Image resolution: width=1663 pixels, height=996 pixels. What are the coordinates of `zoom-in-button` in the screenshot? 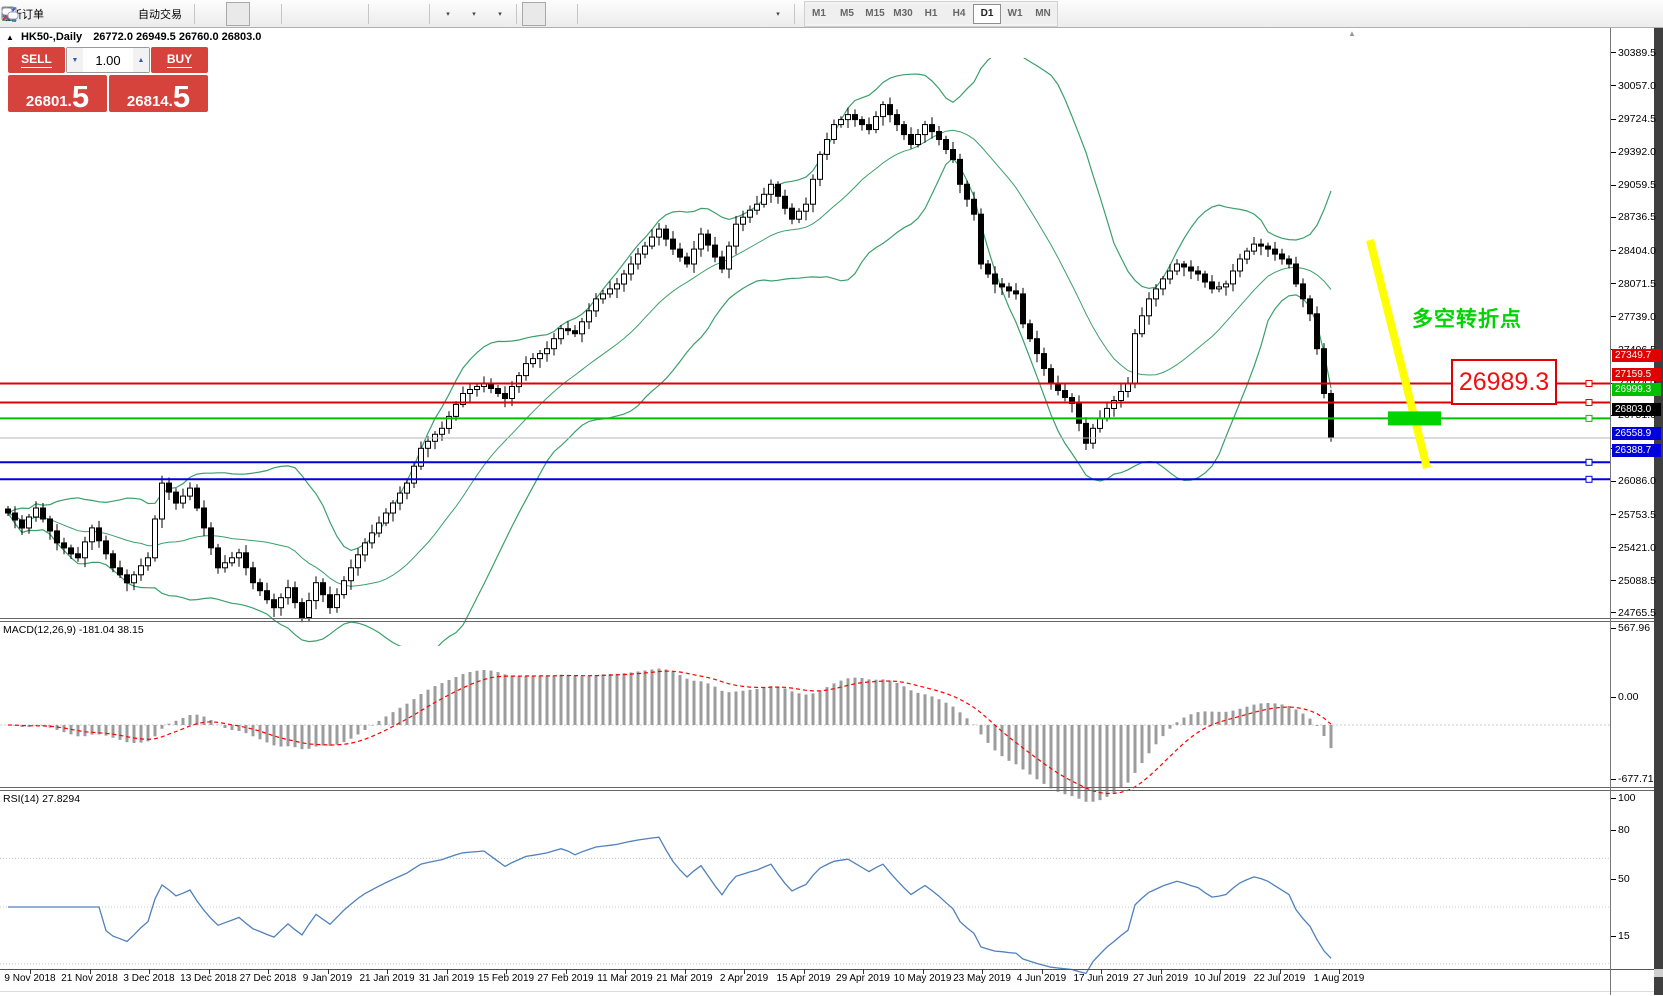 It's located at (156, 14).